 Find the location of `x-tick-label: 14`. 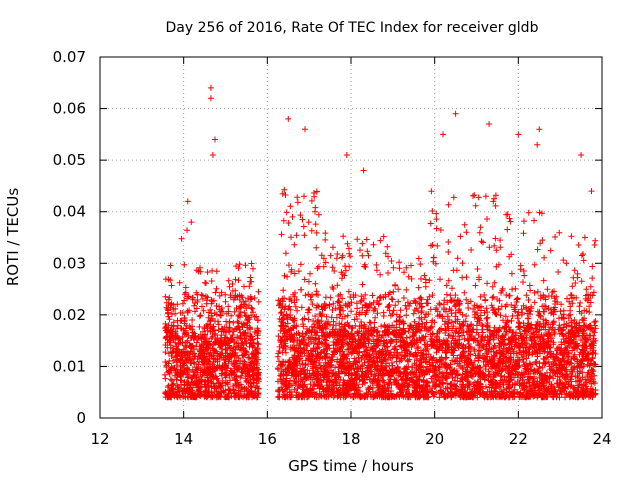

x-tick-label: 14 is located at coordinates (183, 439).